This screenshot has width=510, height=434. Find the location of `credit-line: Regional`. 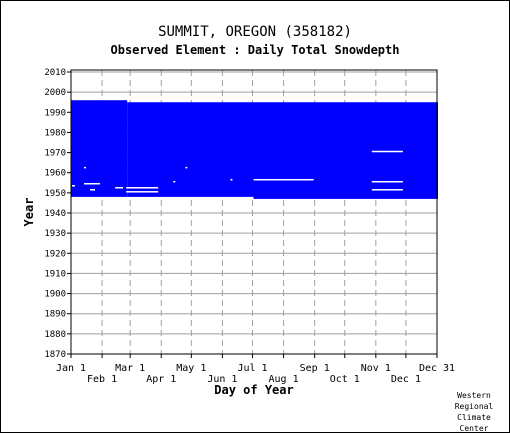

credit-line: Regional is located at coordinates (474, 406).